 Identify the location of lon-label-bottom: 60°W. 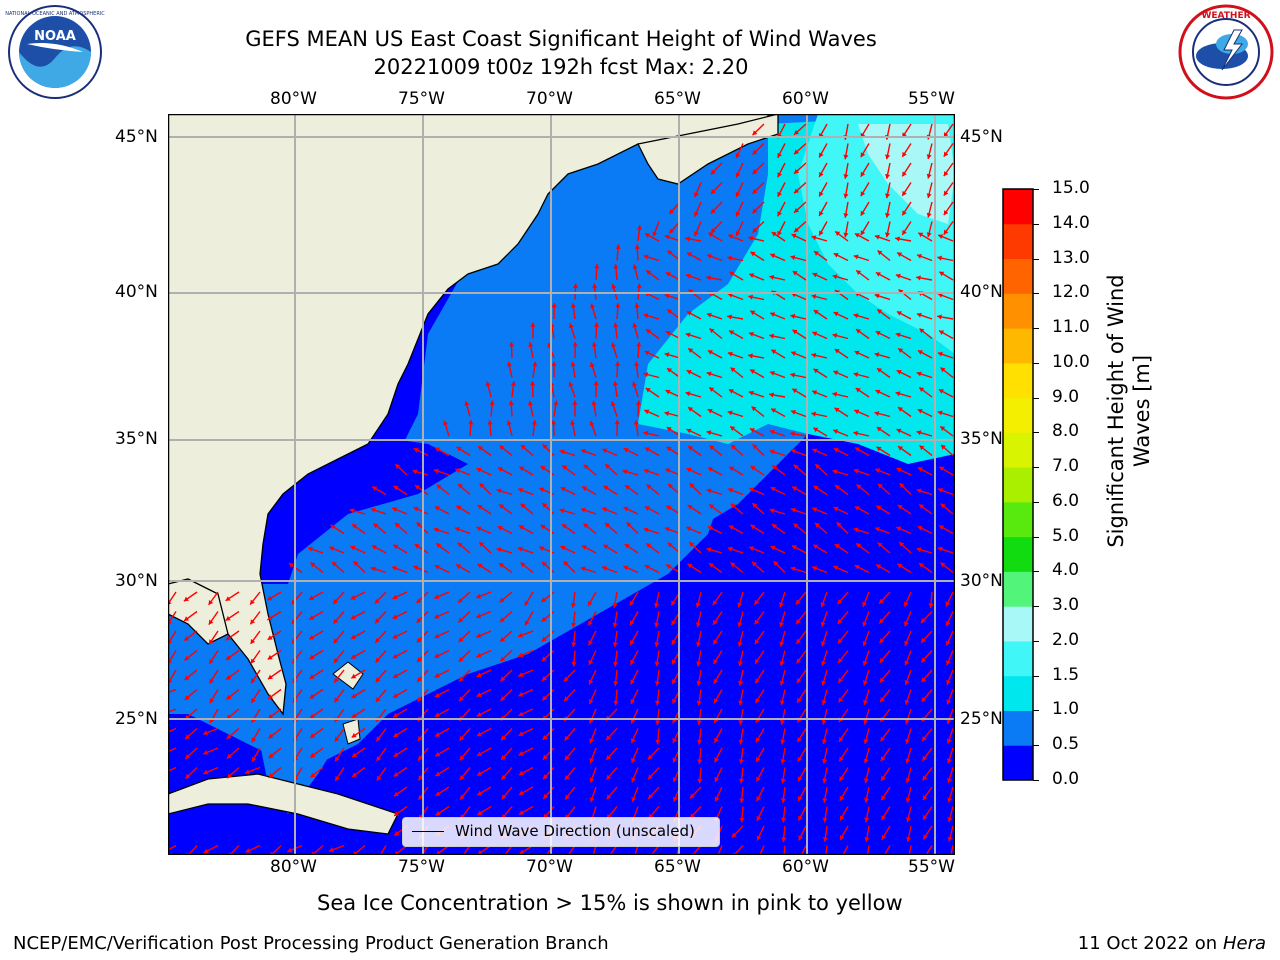
(805, 867).